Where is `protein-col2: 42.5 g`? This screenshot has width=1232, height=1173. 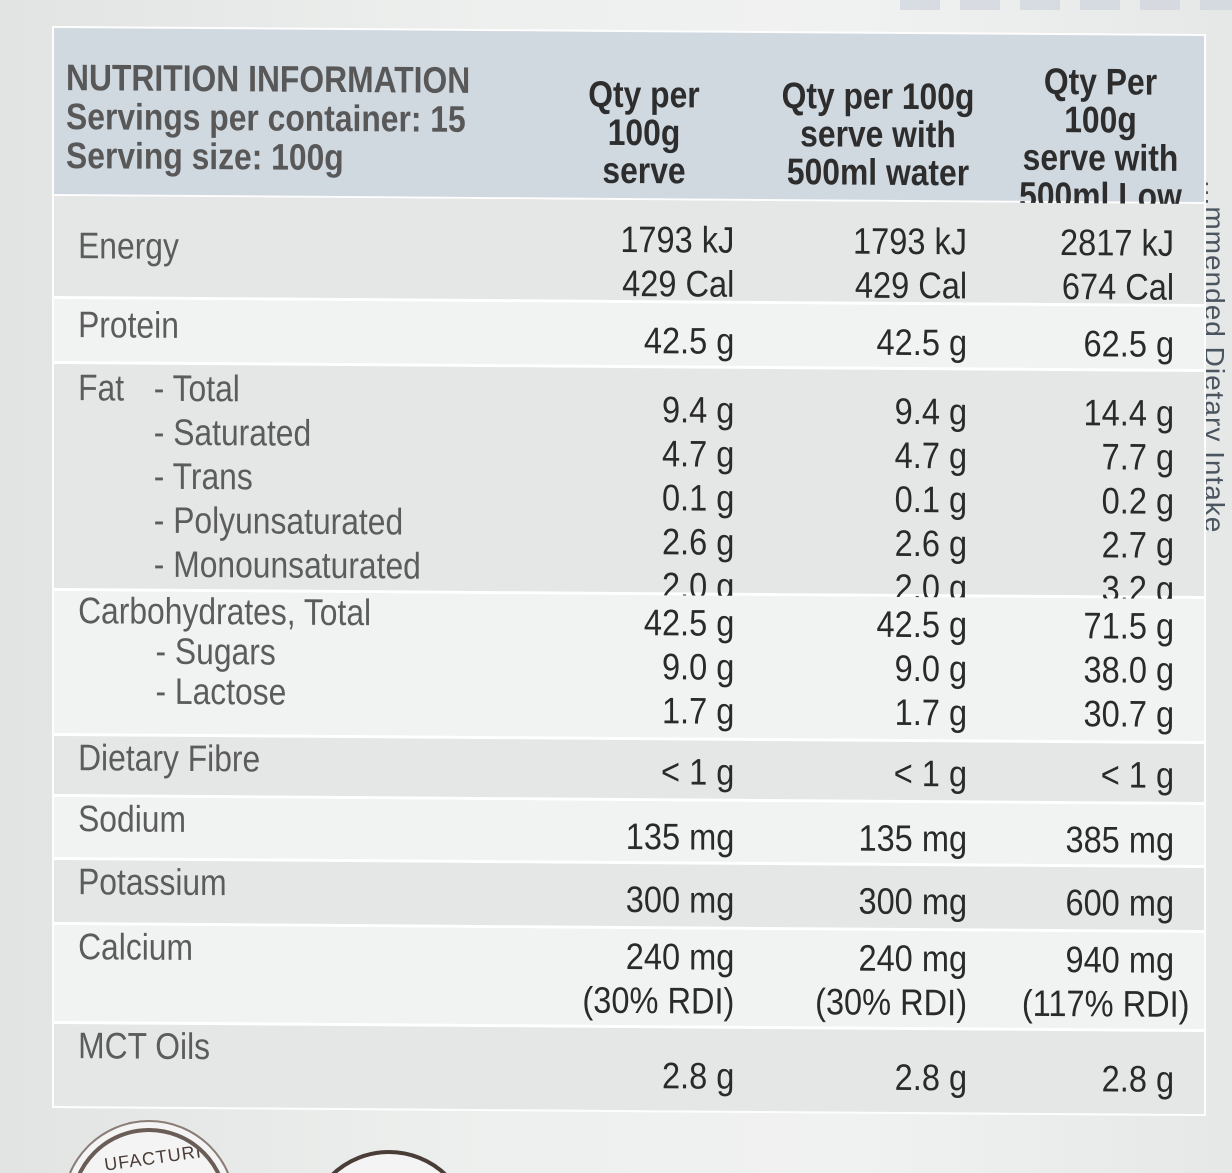 protein-col2: 42.5 g is located at coordinates (922, 342).